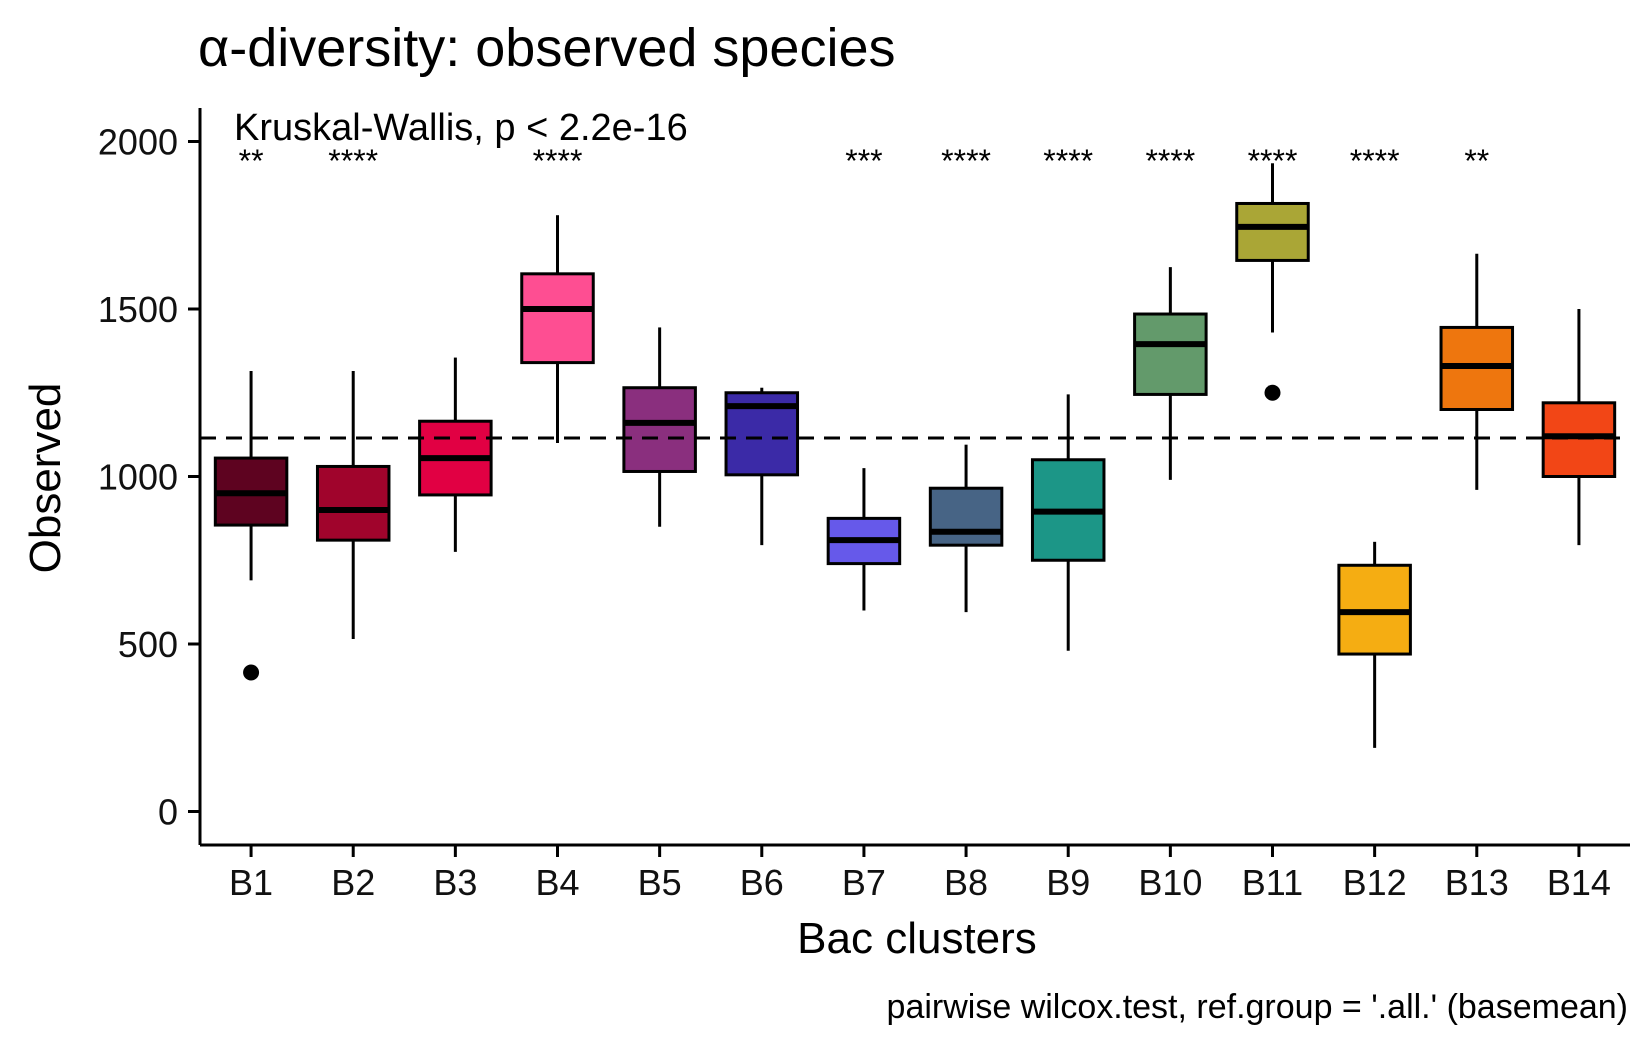 The height and width of the screenshot is (1050, 1650). Describe the element at coordinates (1272, 882) in the screenshot. I see `x-tick-label-b11: B11` at that location.